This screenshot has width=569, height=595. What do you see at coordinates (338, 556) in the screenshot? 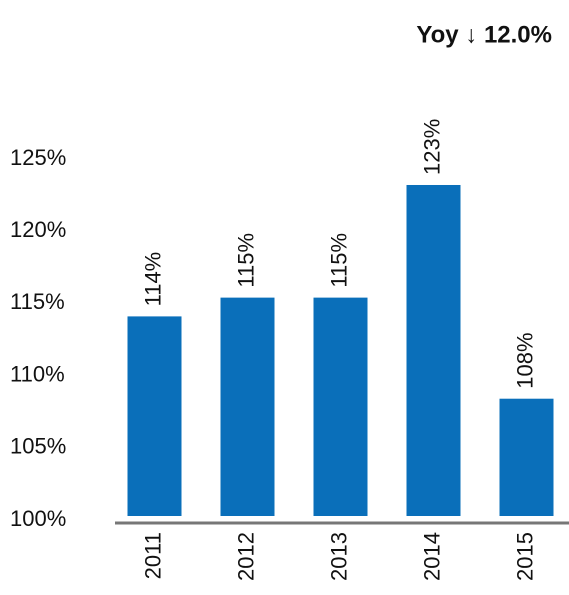
I see `x-tick-label: 2013` at bounding box center [338, 556].